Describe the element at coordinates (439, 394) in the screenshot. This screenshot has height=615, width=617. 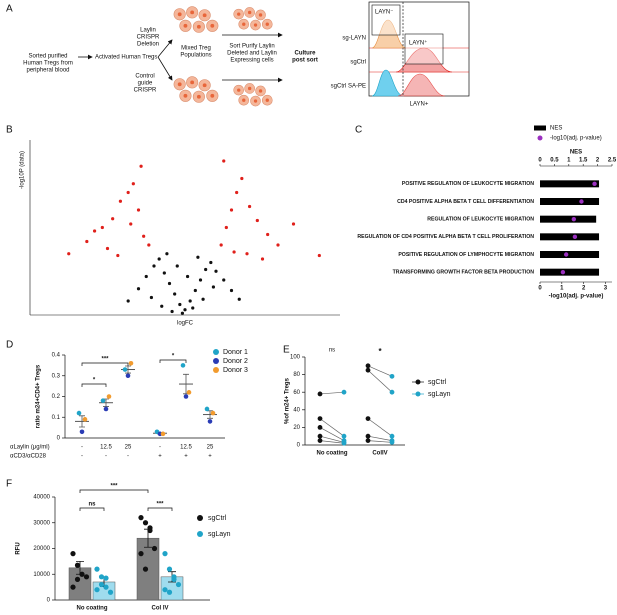
I see `legend-label: sgLayn` at that location.